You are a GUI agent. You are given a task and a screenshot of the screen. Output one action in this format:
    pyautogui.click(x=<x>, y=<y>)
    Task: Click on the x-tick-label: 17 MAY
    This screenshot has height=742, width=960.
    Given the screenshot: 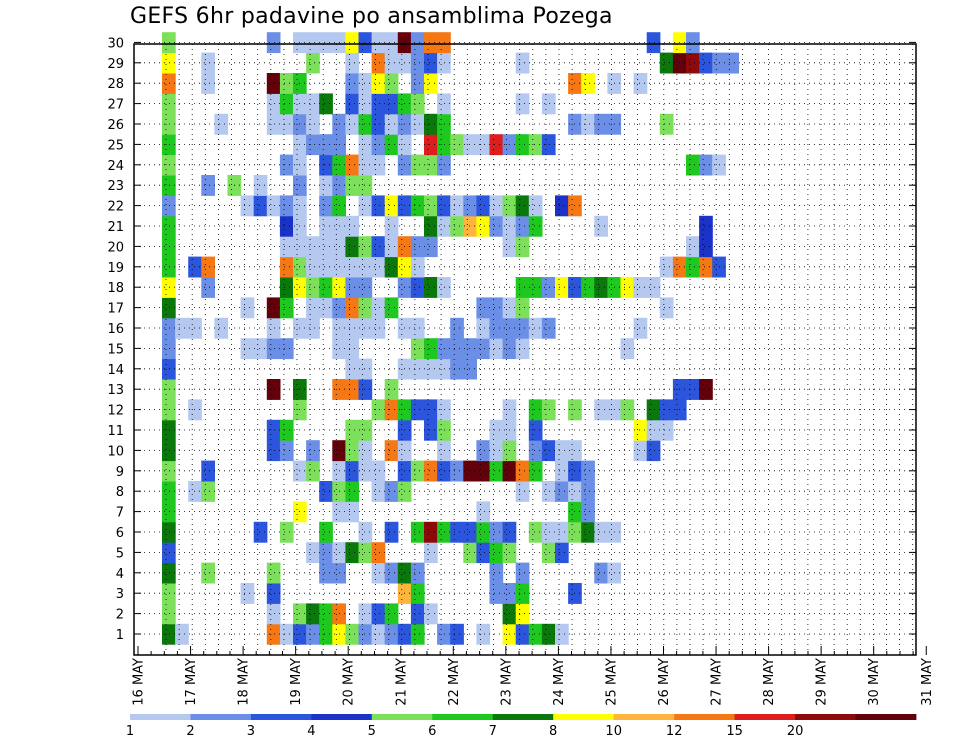 What is the action you would take?
    pyautogui.click(x=191, y=682)
    